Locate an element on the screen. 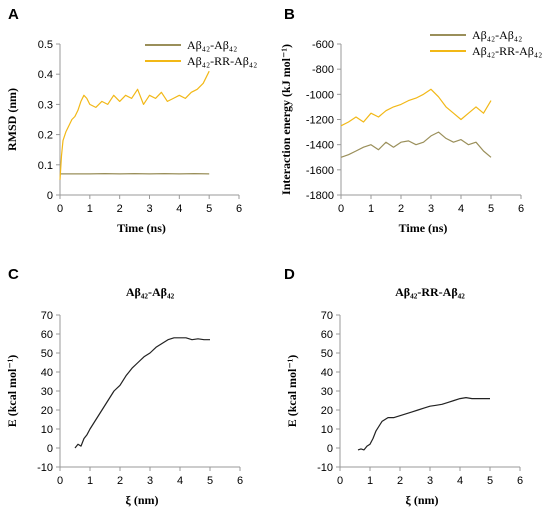 This screenshot has width=550, height=518. chart-title: Aβ₄₂-Aβ₄₂ is located at coordinates (150, 292).